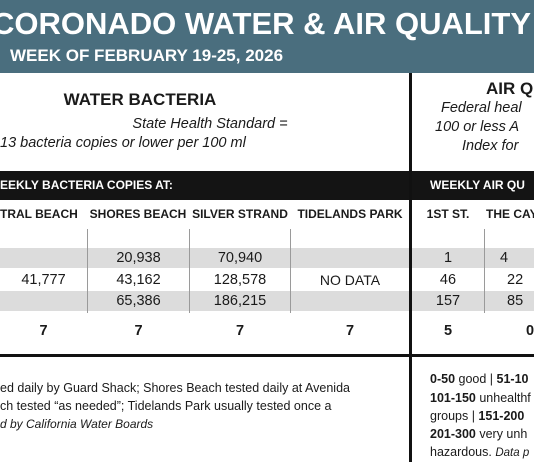  I want to click on aqi-scale-line2: 101-150 unhealthf, so click(480, 398).